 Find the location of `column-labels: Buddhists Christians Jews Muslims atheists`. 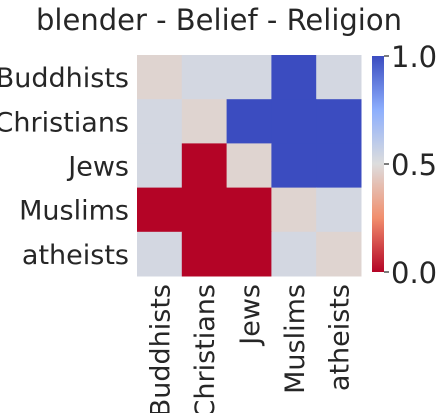

column-labels: Buddhists Christians Jews Muslims atheists is located at coordinates (250, 348).